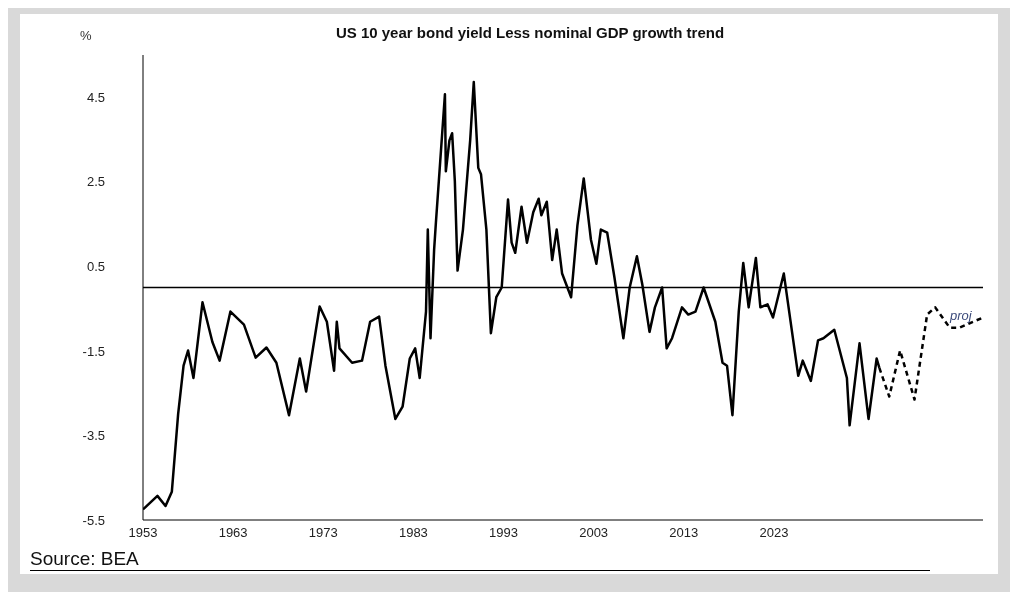 The image size is (1018, 600). I want to click on x-tick-label: 2013, so click(684, 533).